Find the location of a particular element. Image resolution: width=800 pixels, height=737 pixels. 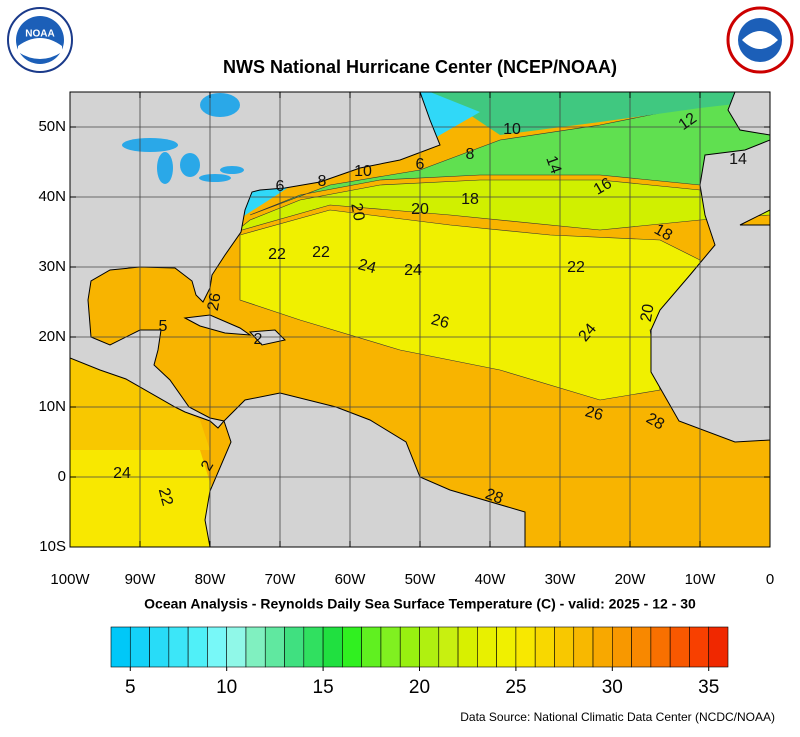

colorbar-label: 20 is located at coordinates (419, 687).